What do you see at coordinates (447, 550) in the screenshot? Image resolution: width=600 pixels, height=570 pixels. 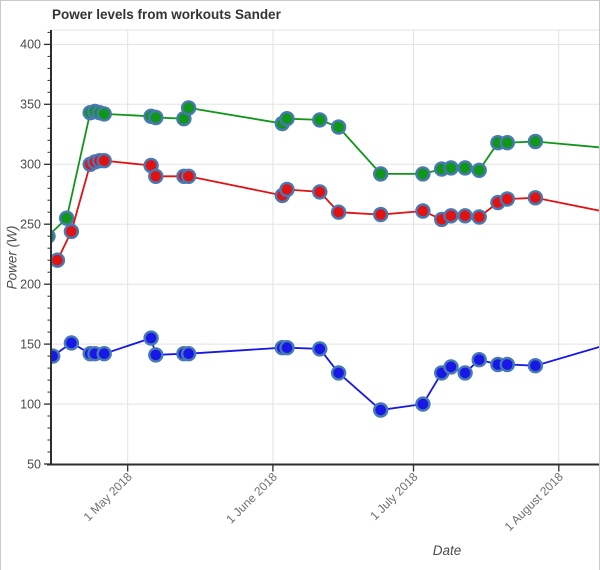 I see `x-axis-title: Date` at bounding box center [447, 550].